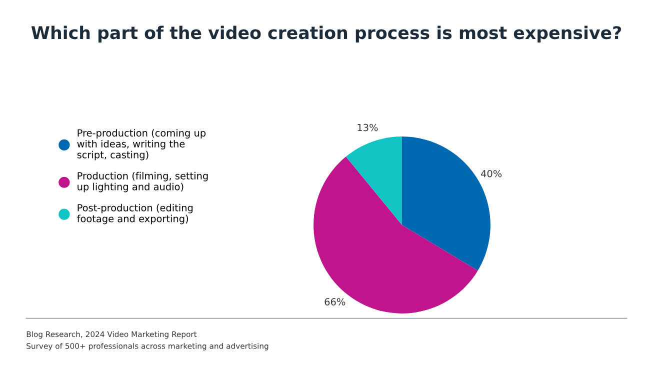  I want to click on chart-title: Which part of the video creation process is most expensive?, so click(326, 34).